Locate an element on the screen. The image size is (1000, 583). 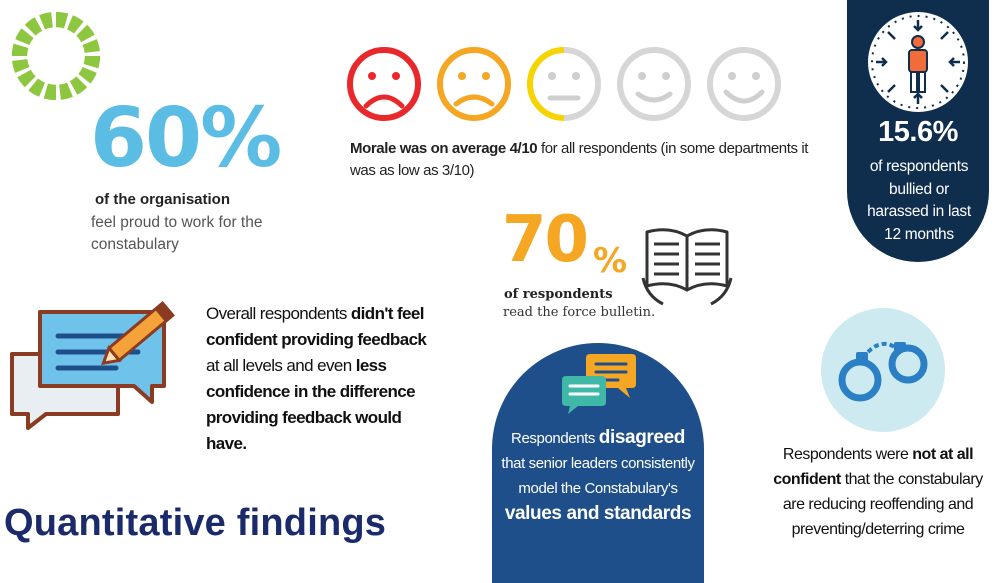
logo-ring-icon is located at coordinates (56, 56).